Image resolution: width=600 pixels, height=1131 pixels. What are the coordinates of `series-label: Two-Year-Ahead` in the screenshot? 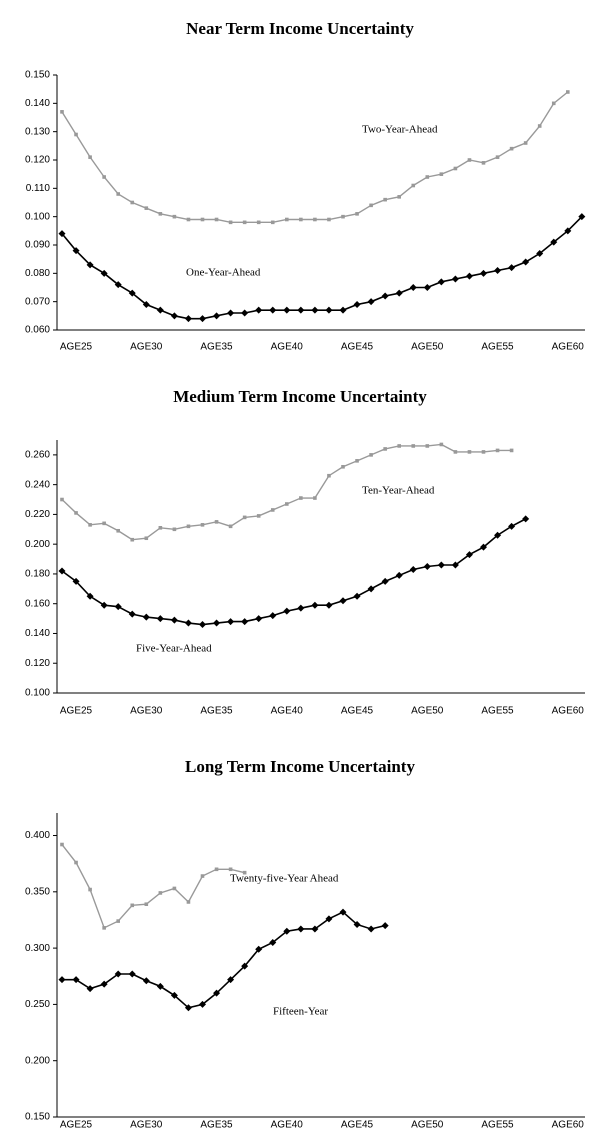 It's located at (400, 130).